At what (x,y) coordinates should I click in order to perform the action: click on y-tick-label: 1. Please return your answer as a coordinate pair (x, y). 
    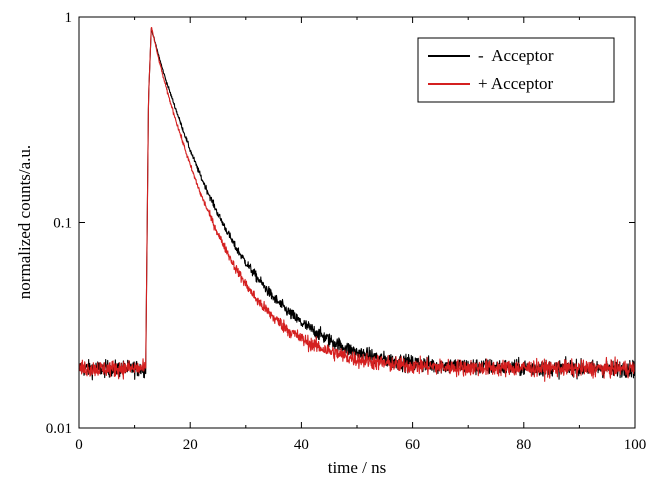
    Looking at the image, I should click on (69, 18).